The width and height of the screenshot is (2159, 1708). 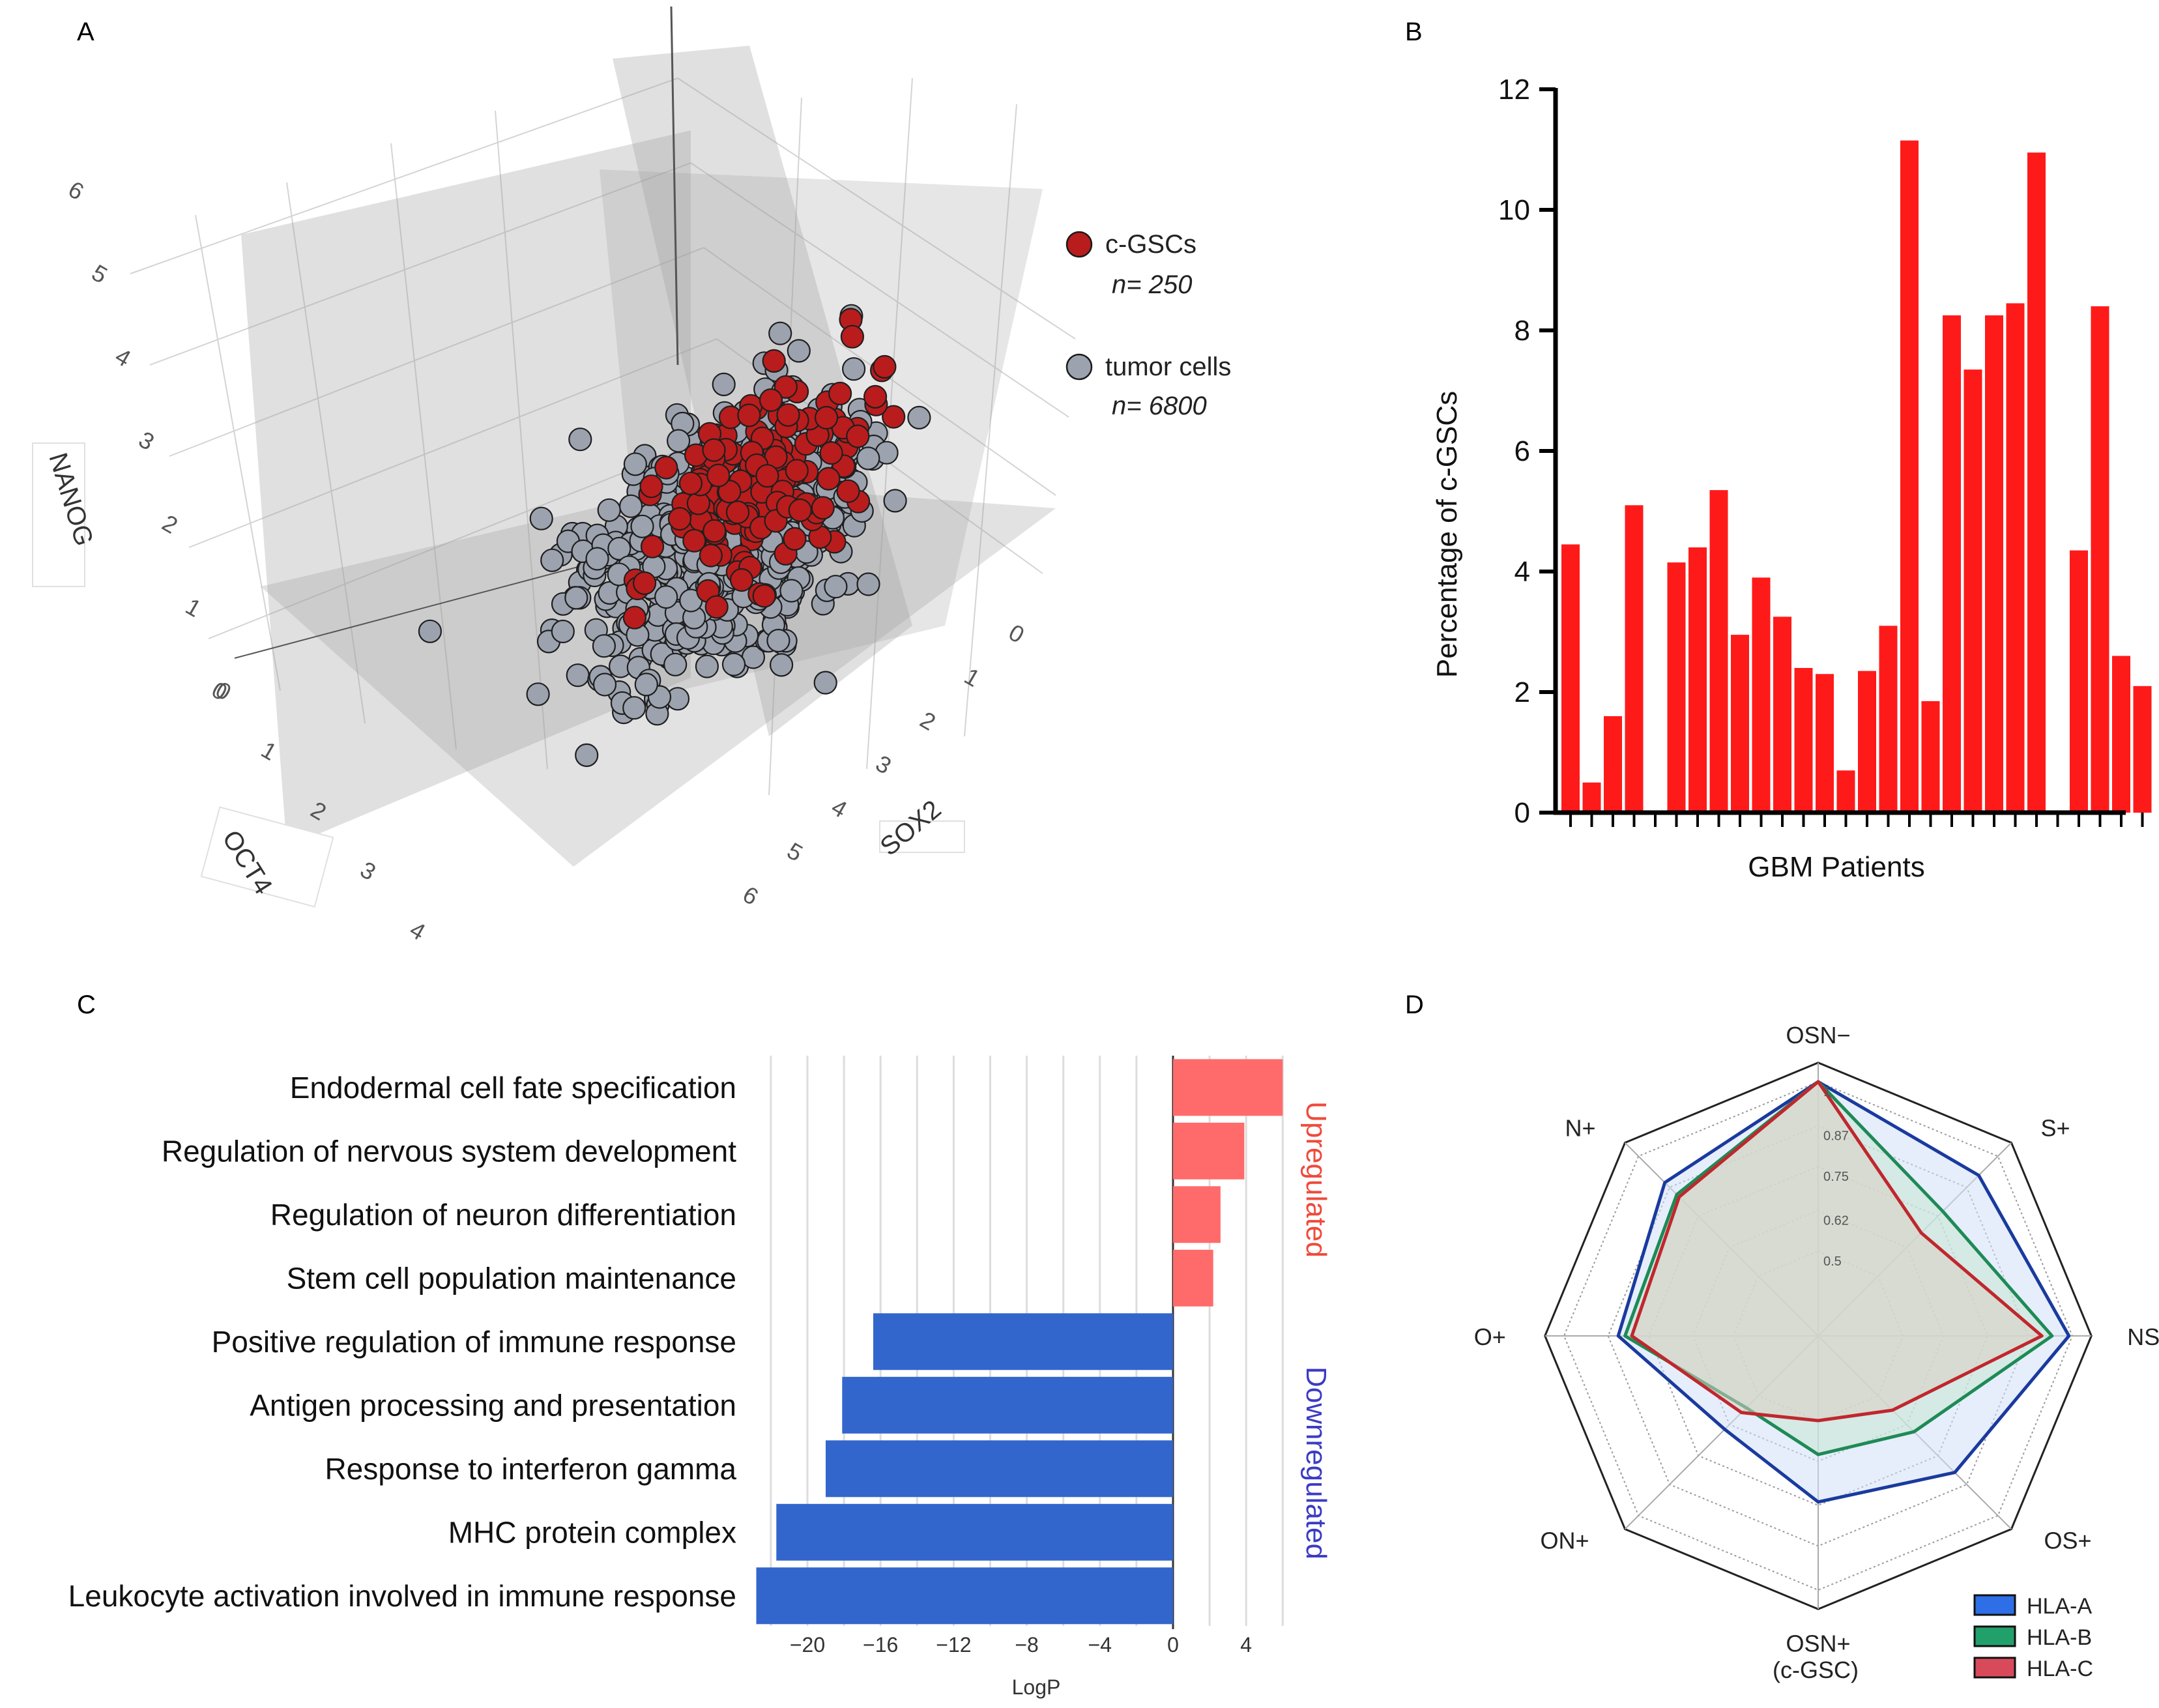 What do you see at coordinates (2067, 1540) in the screenshot?
I see `radar-axis-label: OS+` at bounding box center [2067, 1540].